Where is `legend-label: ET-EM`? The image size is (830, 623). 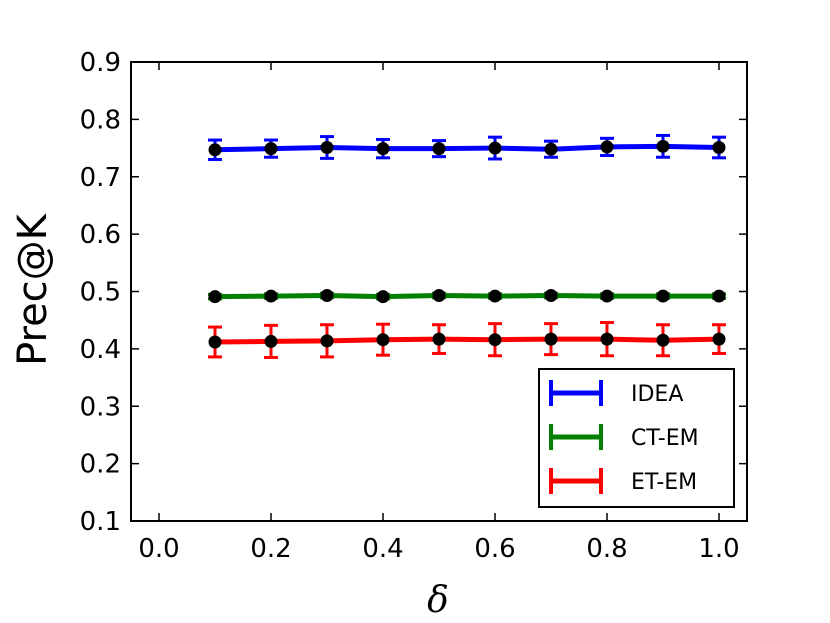 legend-label: ET-EM is located at coordinates (664, 482).